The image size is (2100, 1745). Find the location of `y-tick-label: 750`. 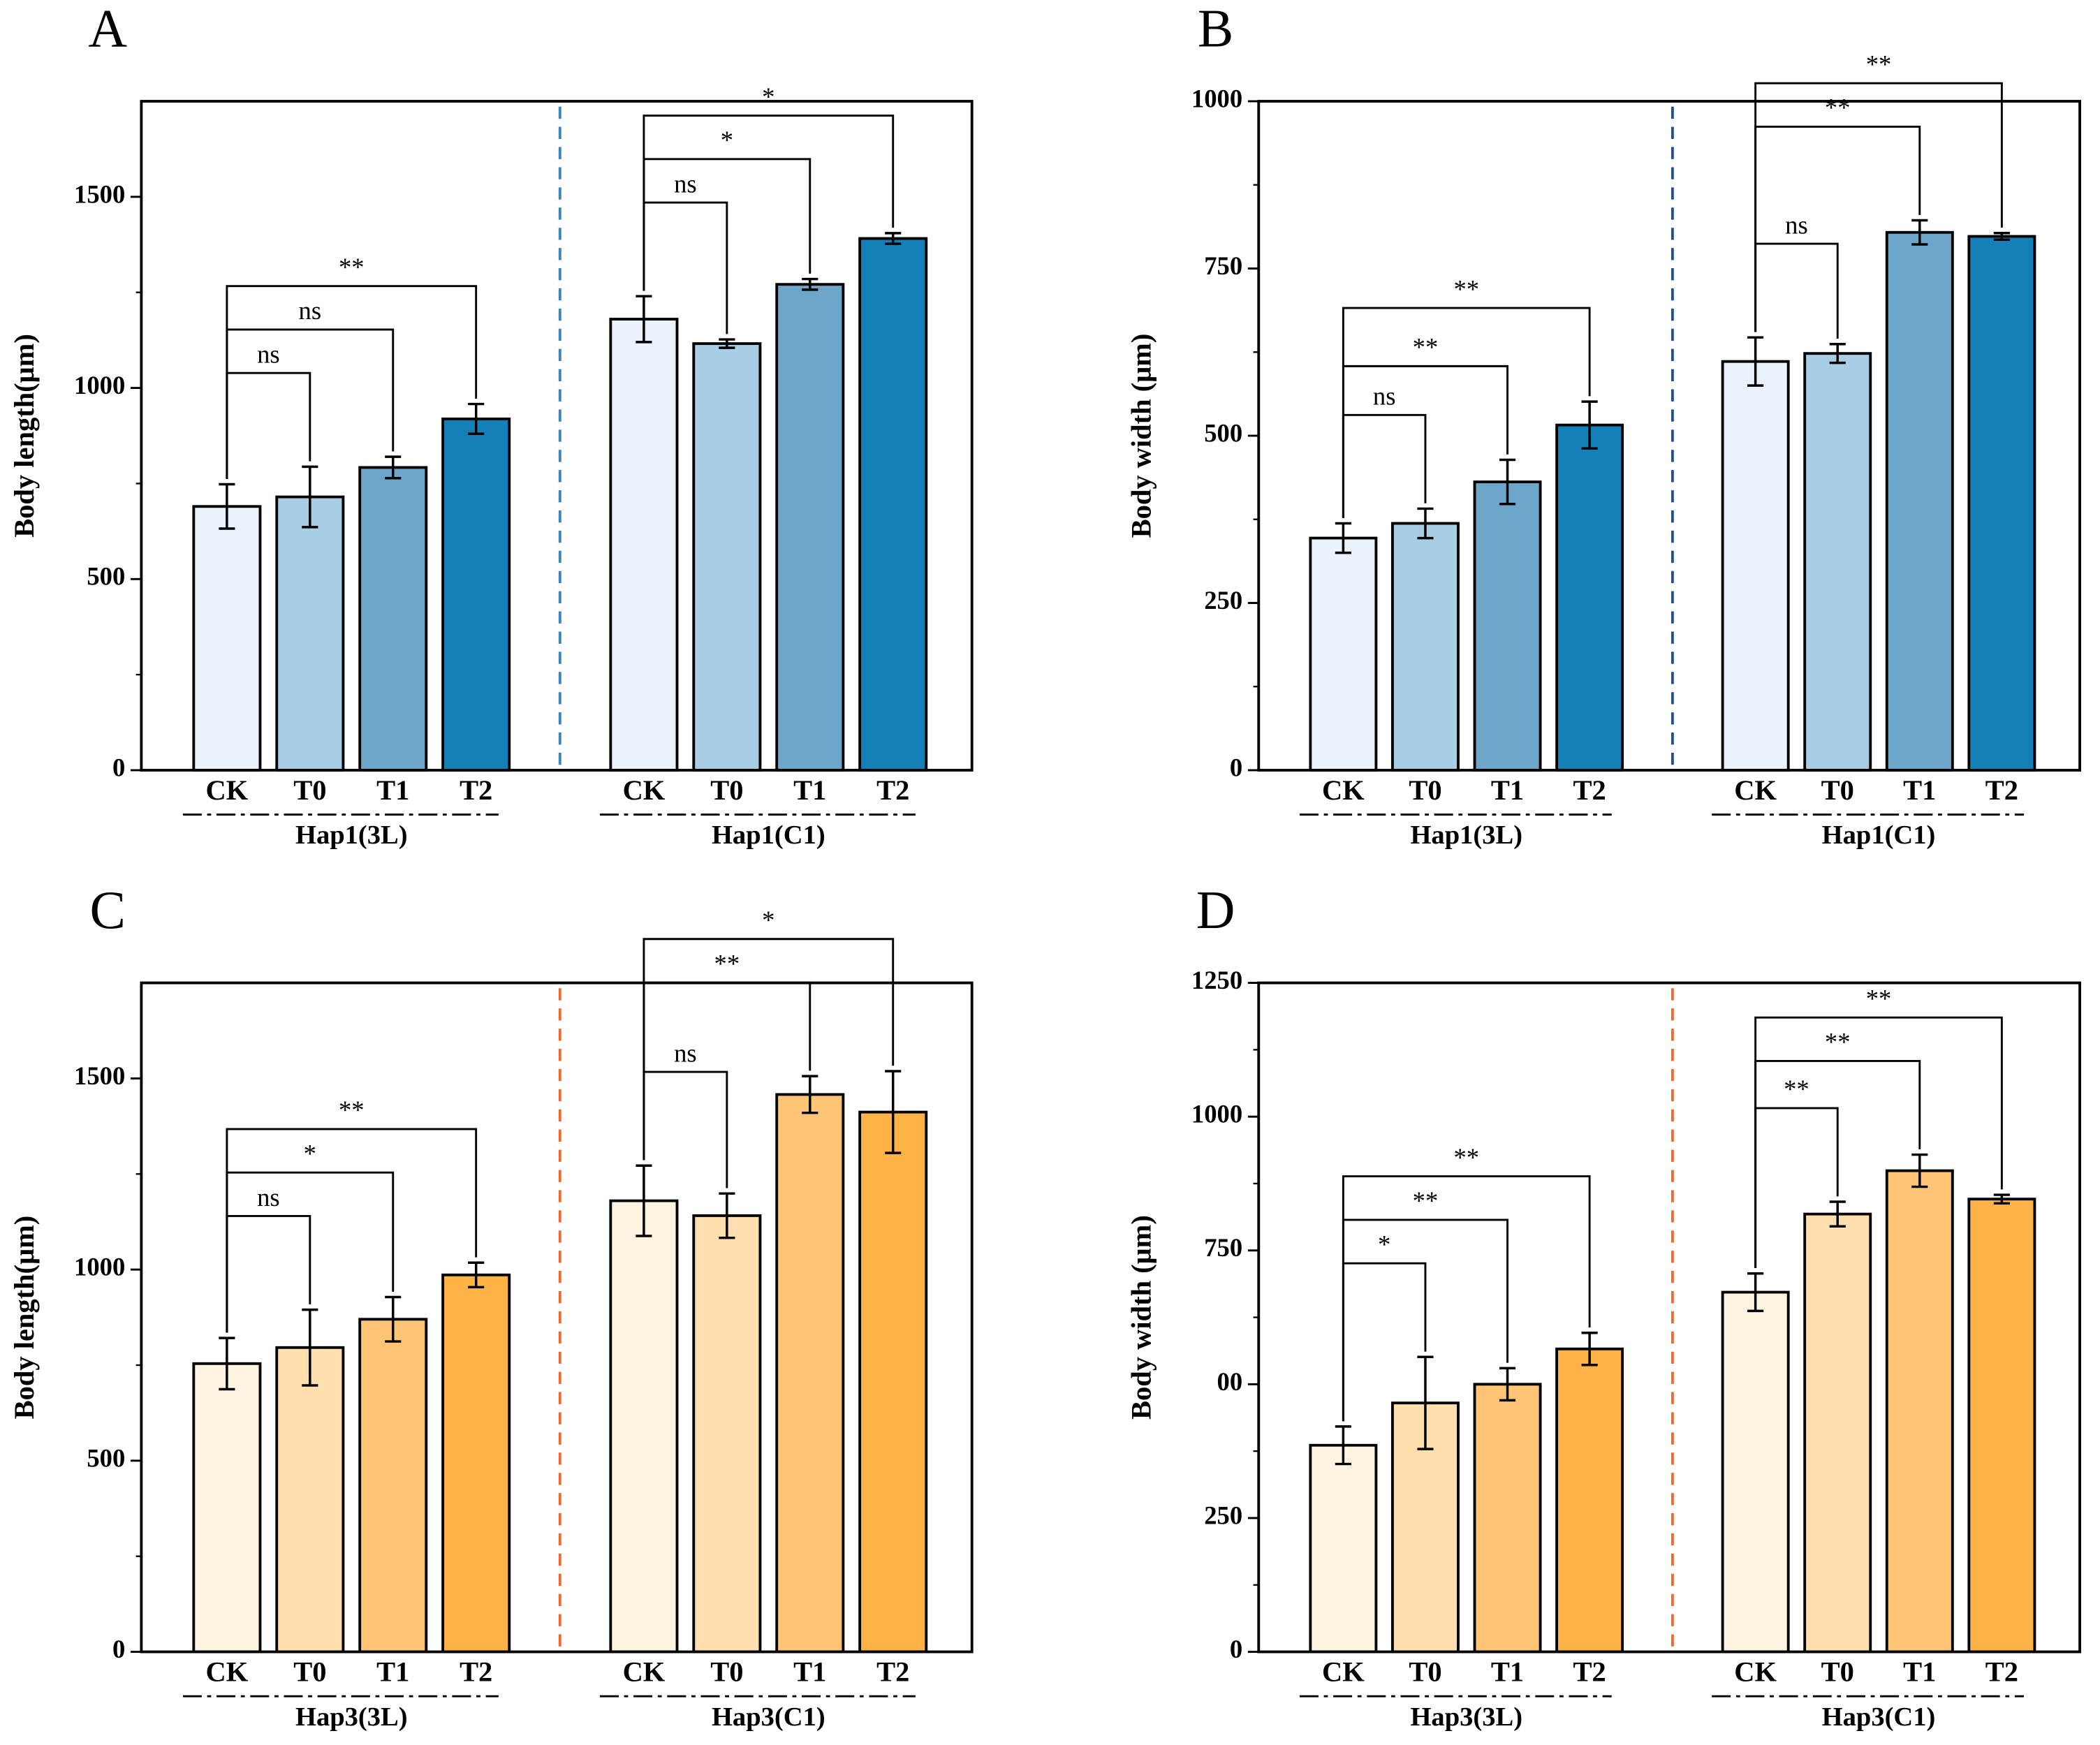

y-tick-label: 750 is located at coordinates (1223, 1247).